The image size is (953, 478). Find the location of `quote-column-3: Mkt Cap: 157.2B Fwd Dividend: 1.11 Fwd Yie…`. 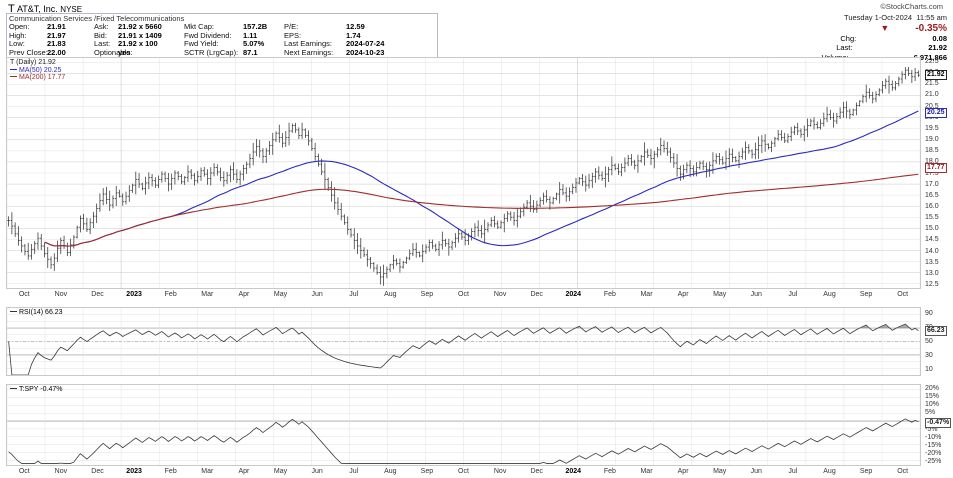

quote-column-3: Mkt Cap: 157.2B Fwd Dividend: 1.11 Fwd Yie… is located at coordinates (225, 40).